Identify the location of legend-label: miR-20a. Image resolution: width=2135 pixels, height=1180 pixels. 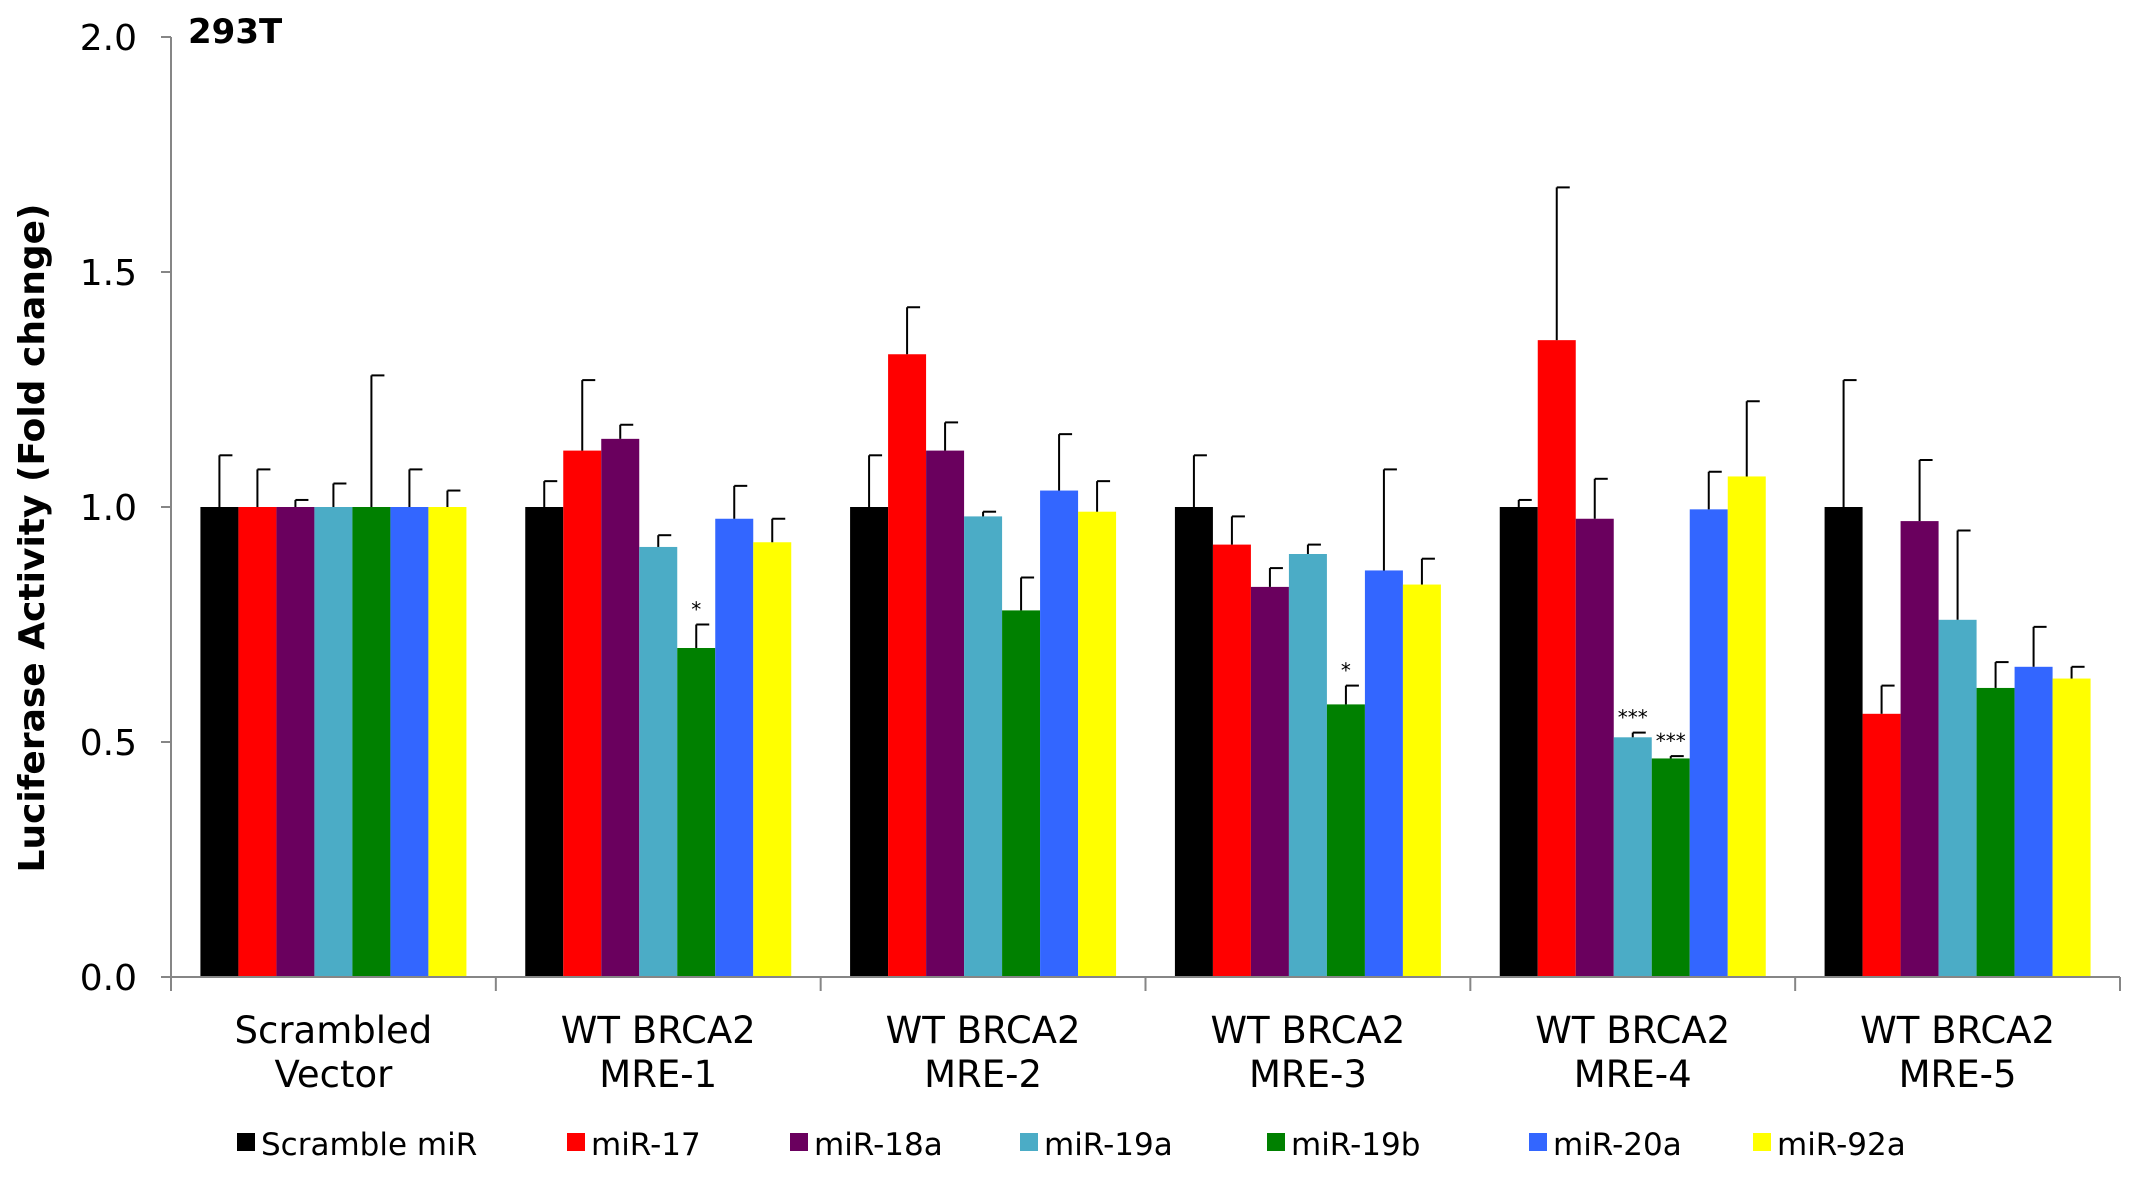
(1617, 1145).